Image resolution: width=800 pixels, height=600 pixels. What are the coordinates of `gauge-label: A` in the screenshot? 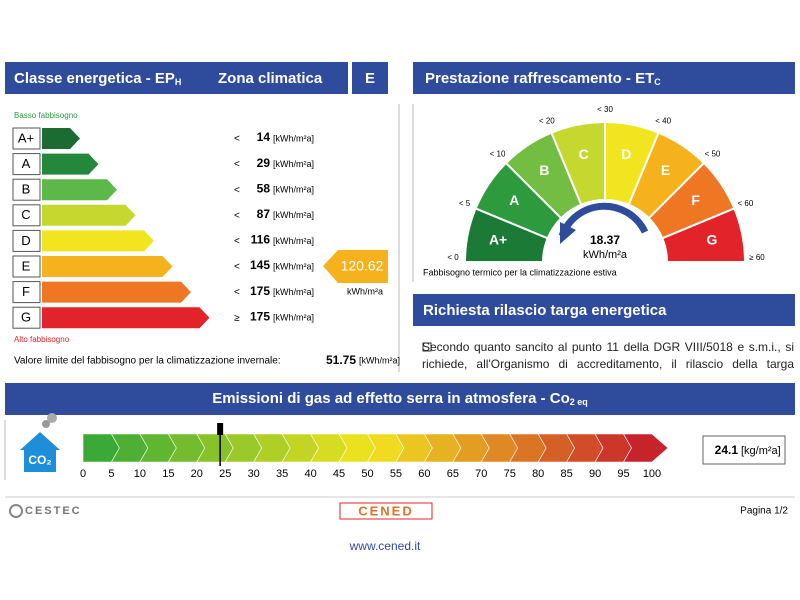 It's located at (514, 200).